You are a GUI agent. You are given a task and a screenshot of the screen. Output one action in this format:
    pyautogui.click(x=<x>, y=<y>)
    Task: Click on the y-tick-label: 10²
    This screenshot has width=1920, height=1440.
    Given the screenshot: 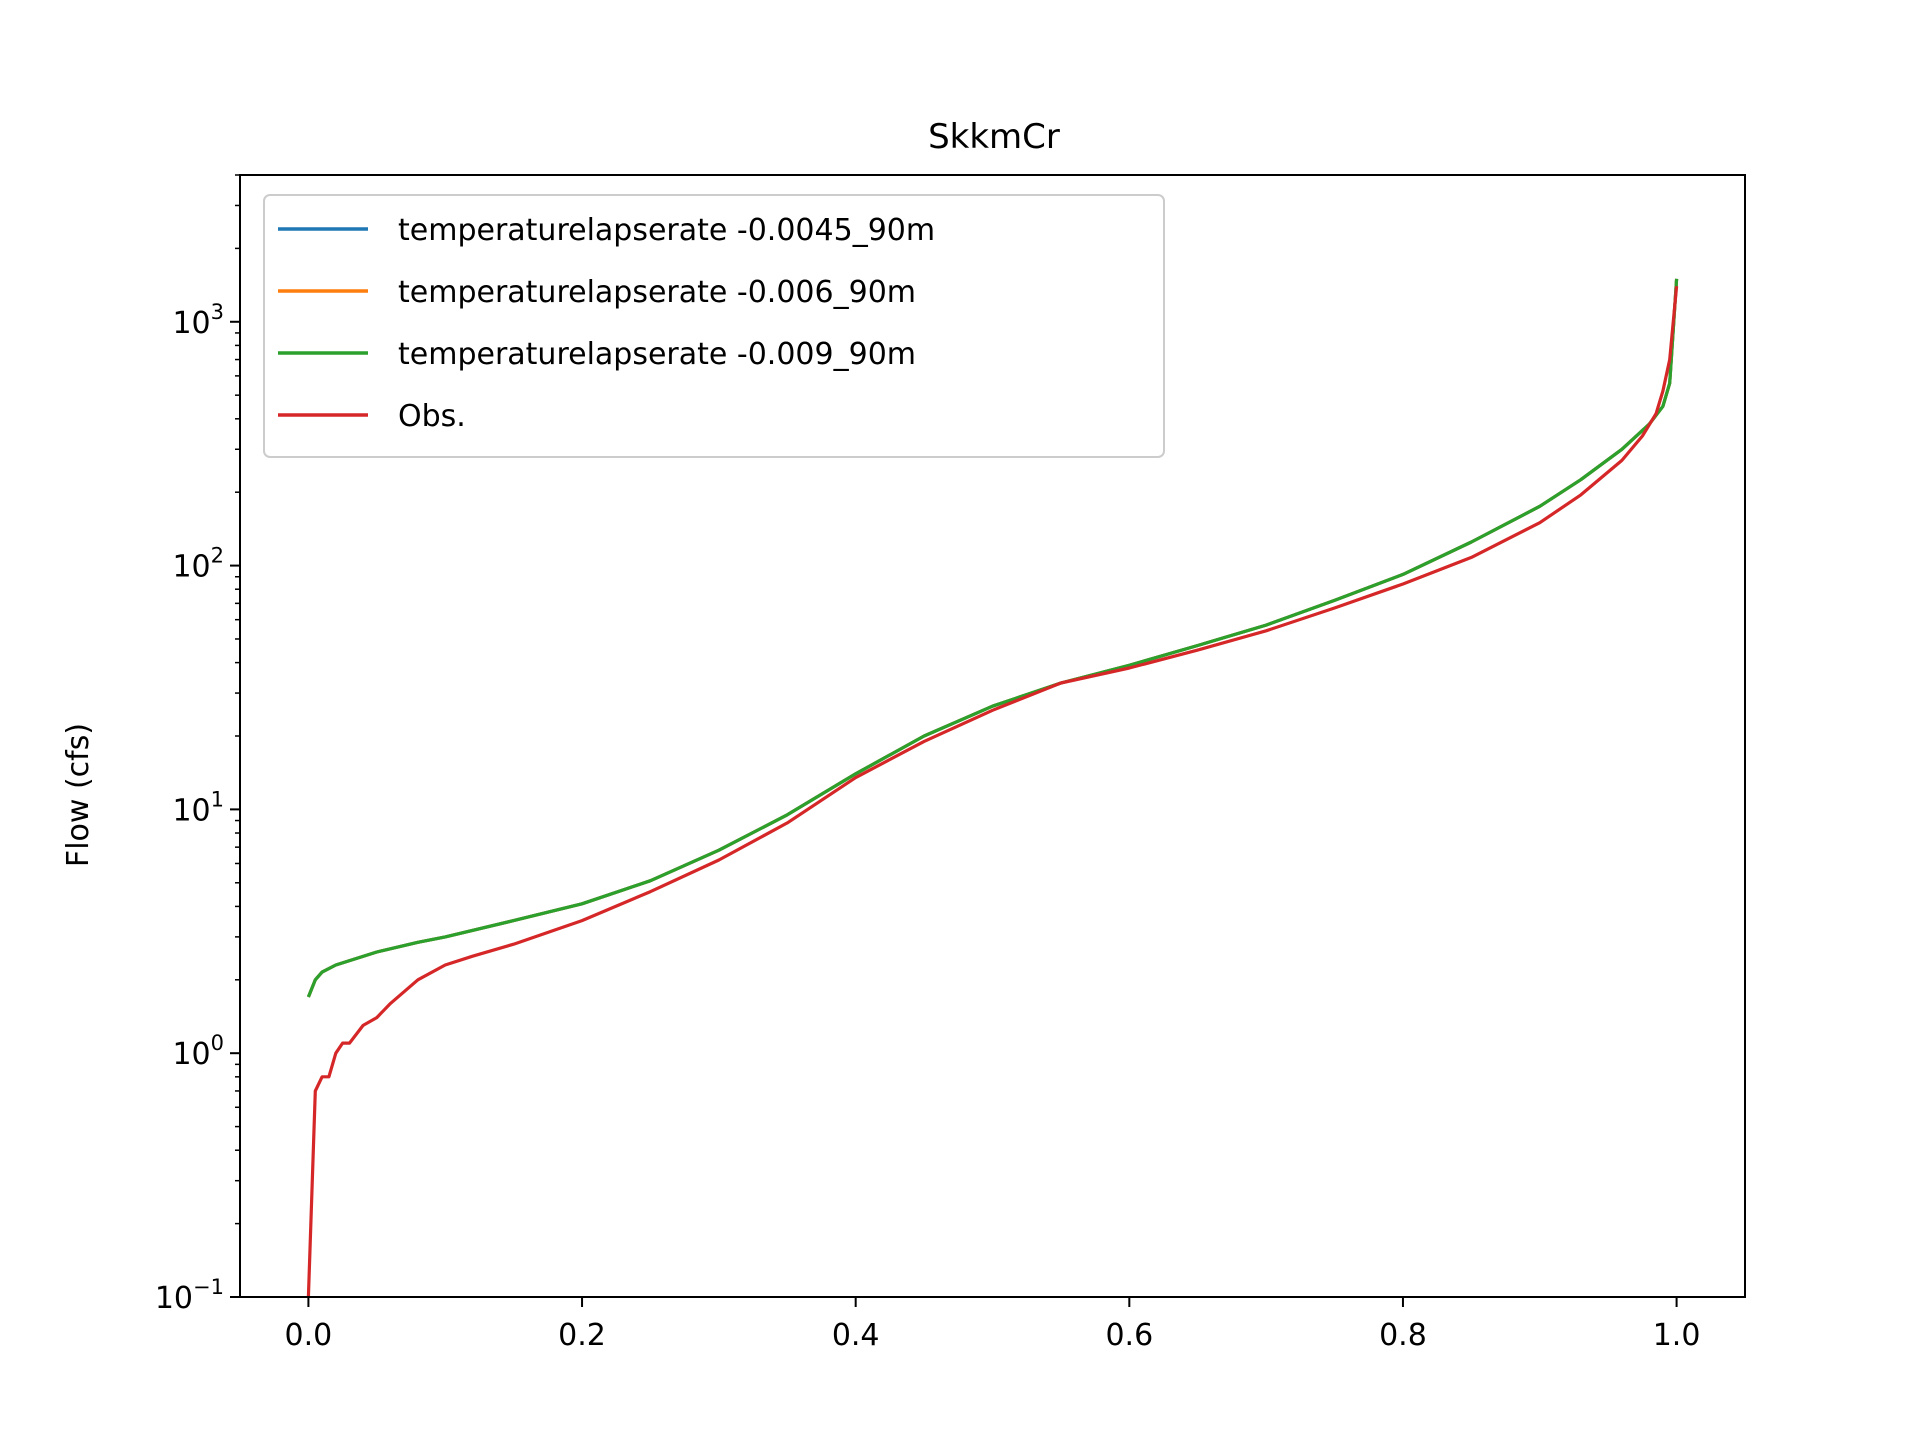 What is the action you would take?
    pyautogui.click(x=198, y=564)
    